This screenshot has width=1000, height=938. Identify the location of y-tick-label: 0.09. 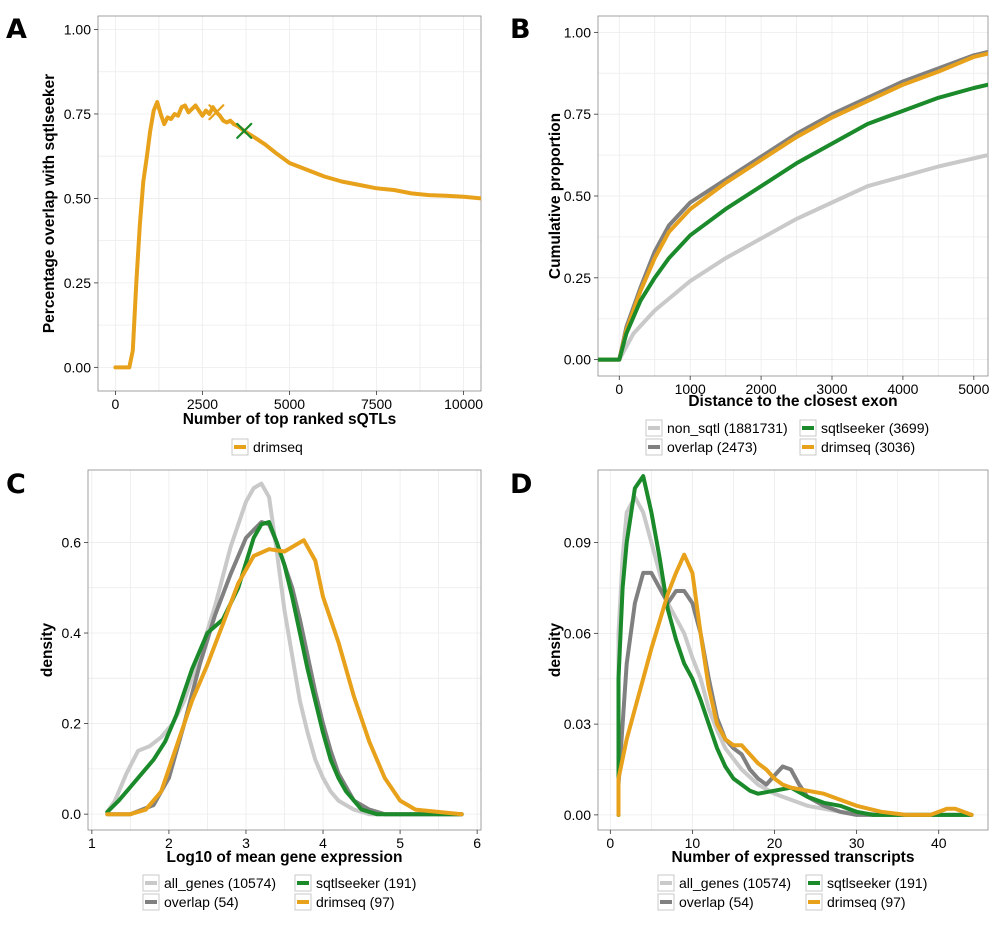
(577, 543).